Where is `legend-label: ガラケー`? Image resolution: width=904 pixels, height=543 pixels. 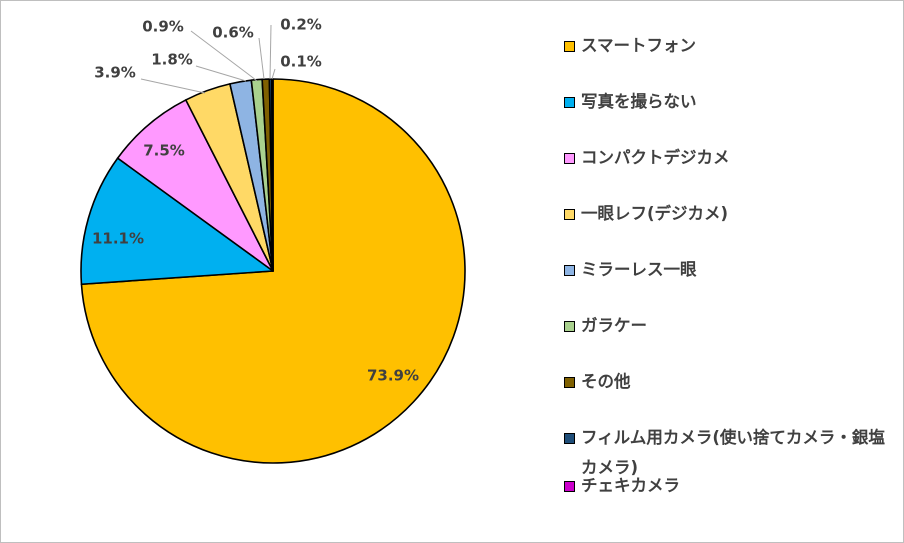 legend-label: ガラケー is located at coordinates (614, 325).